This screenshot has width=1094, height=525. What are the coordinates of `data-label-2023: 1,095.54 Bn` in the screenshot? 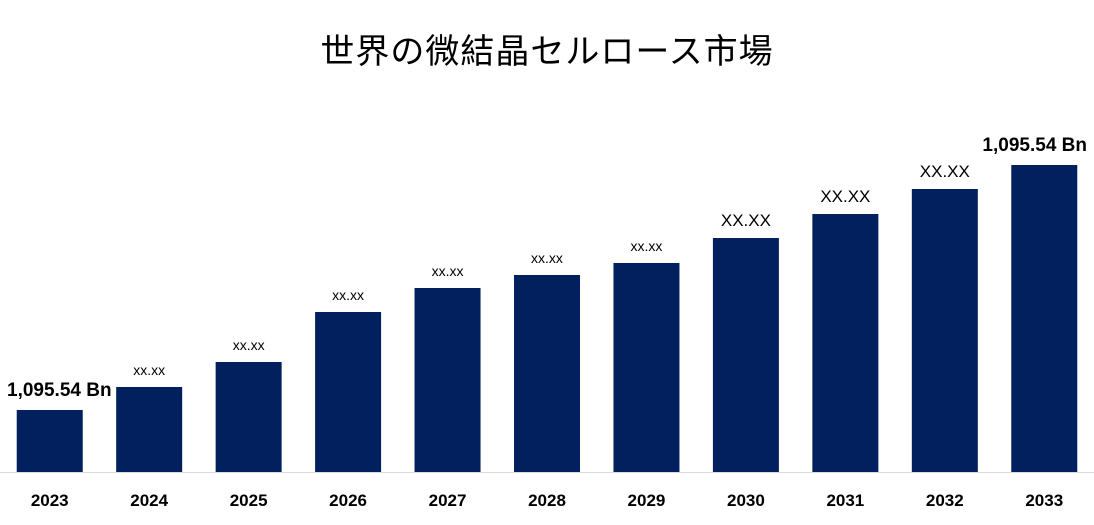 It's located at (59, 390).